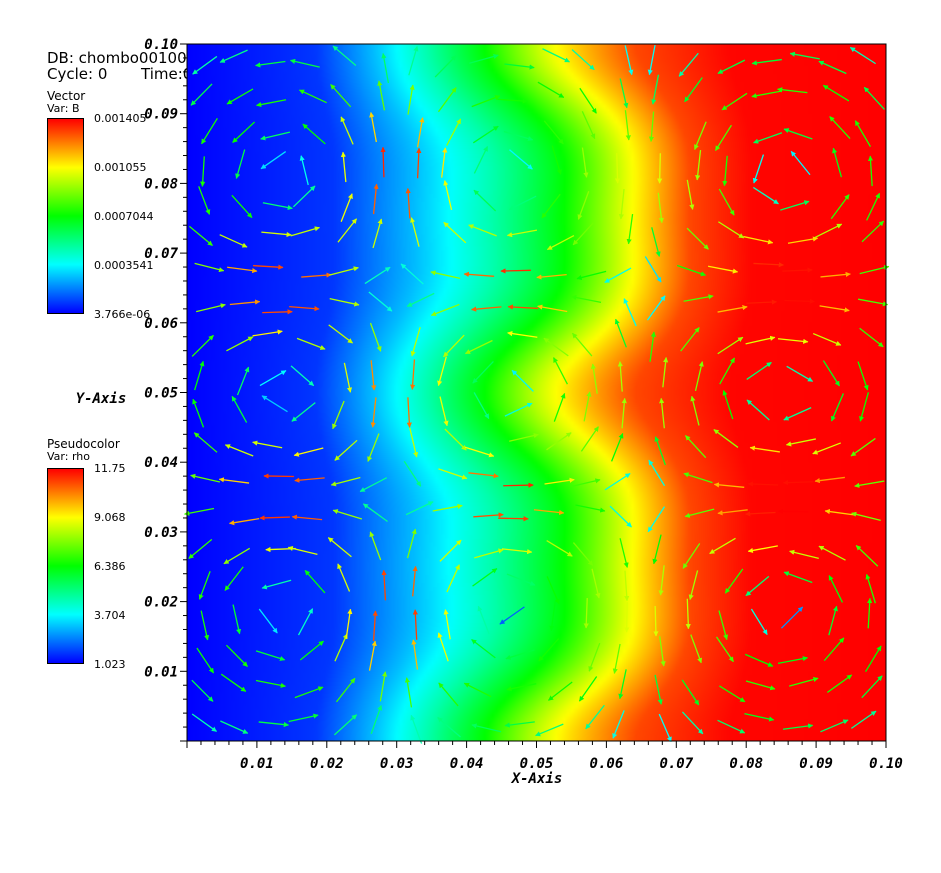 Image resolution: width=941 pixels, height=873 pixels. I want to click on database-label: DB: chombo00100.hdf, so click(131, 58).